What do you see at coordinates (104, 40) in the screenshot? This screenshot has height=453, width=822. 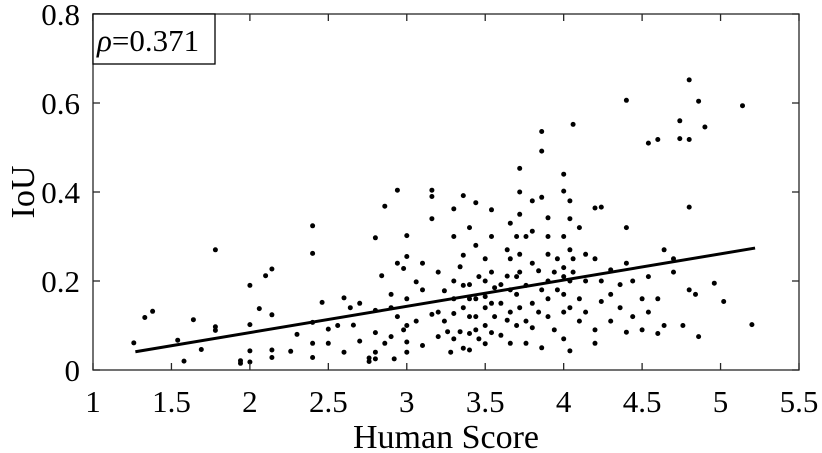 I see `rho-symbol: ρ` at bounding box center [104, 40].